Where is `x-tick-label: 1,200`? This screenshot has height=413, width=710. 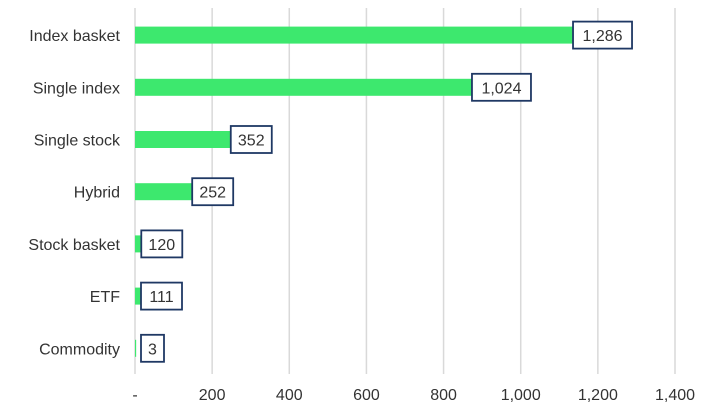
x-tick-label: 1,200 is located at coordinates (598, 395).